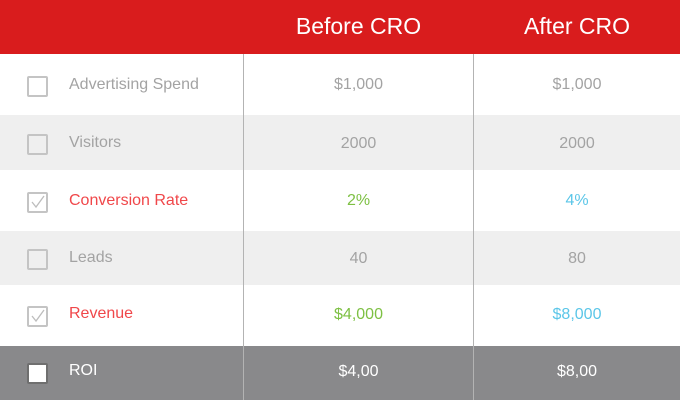  What do you see at coordinates (134, 84) in the screenshot?
I see `row-label: Advertising Spend` at bounding box center [134, 84].